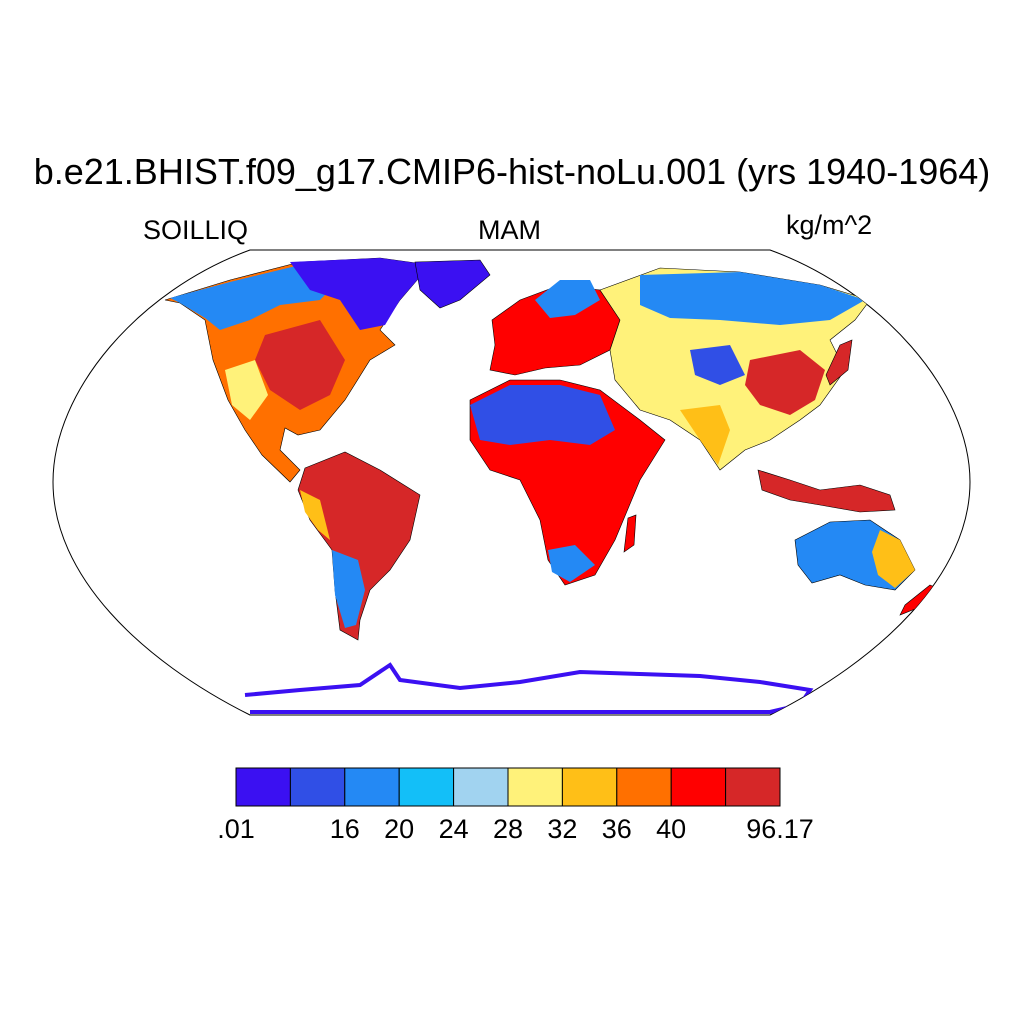 The width and height of the screenshot is (1024, 1024). Describe the element at coordinates (567, 299) in the screenshot. I see `land-scandinavia` at that location.